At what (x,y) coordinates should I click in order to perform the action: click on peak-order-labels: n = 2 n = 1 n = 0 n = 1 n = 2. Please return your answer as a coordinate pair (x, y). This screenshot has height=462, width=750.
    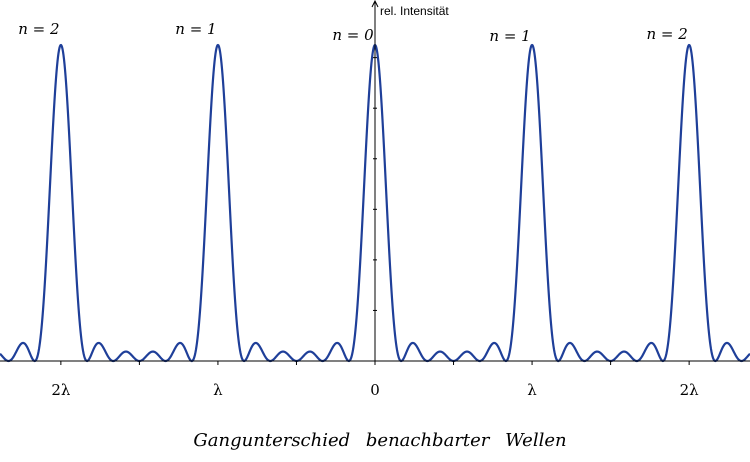
    Looking at the image, I should click on (353, 32).